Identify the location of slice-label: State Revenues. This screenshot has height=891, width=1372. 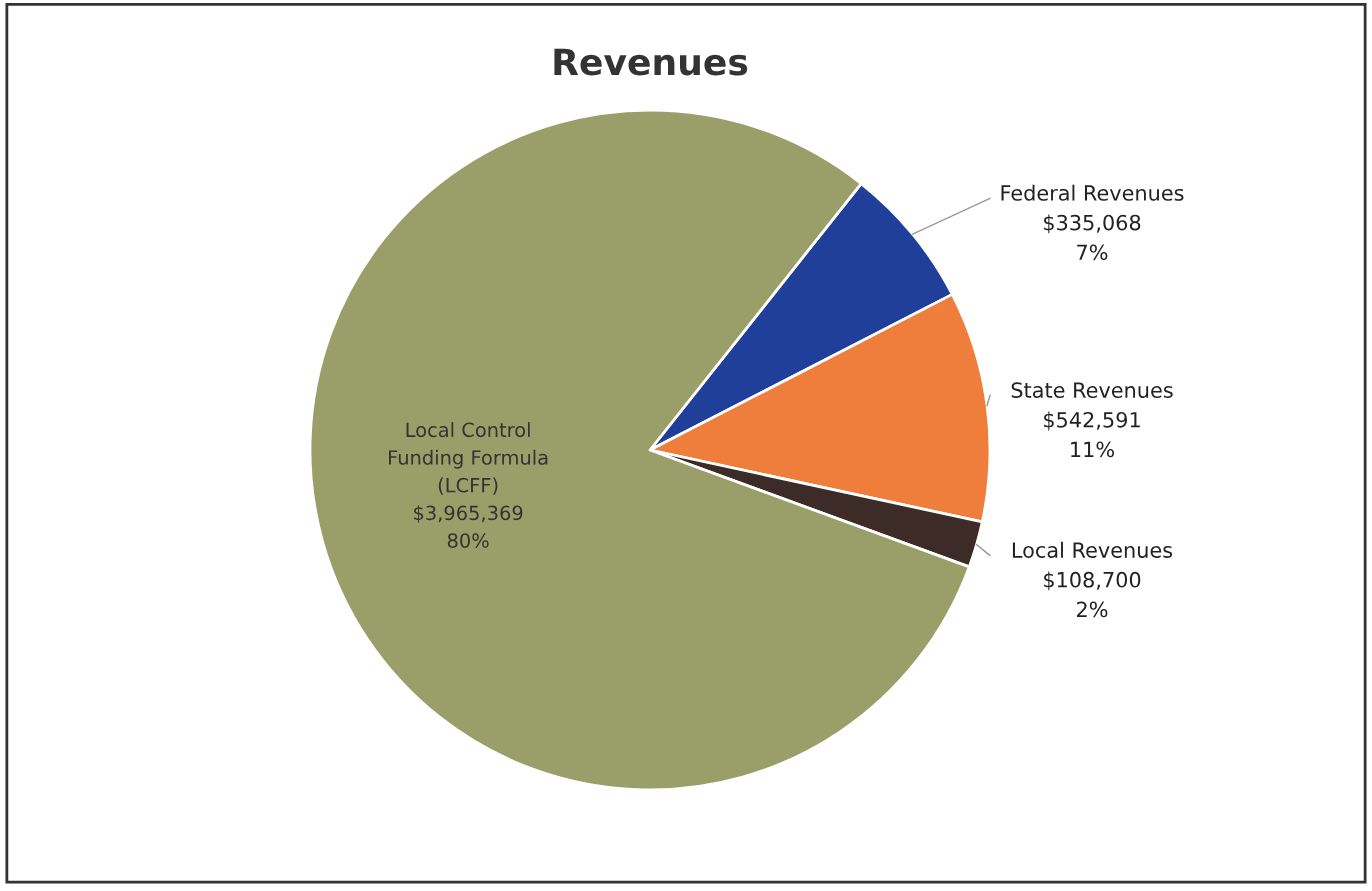
(1092, 390).